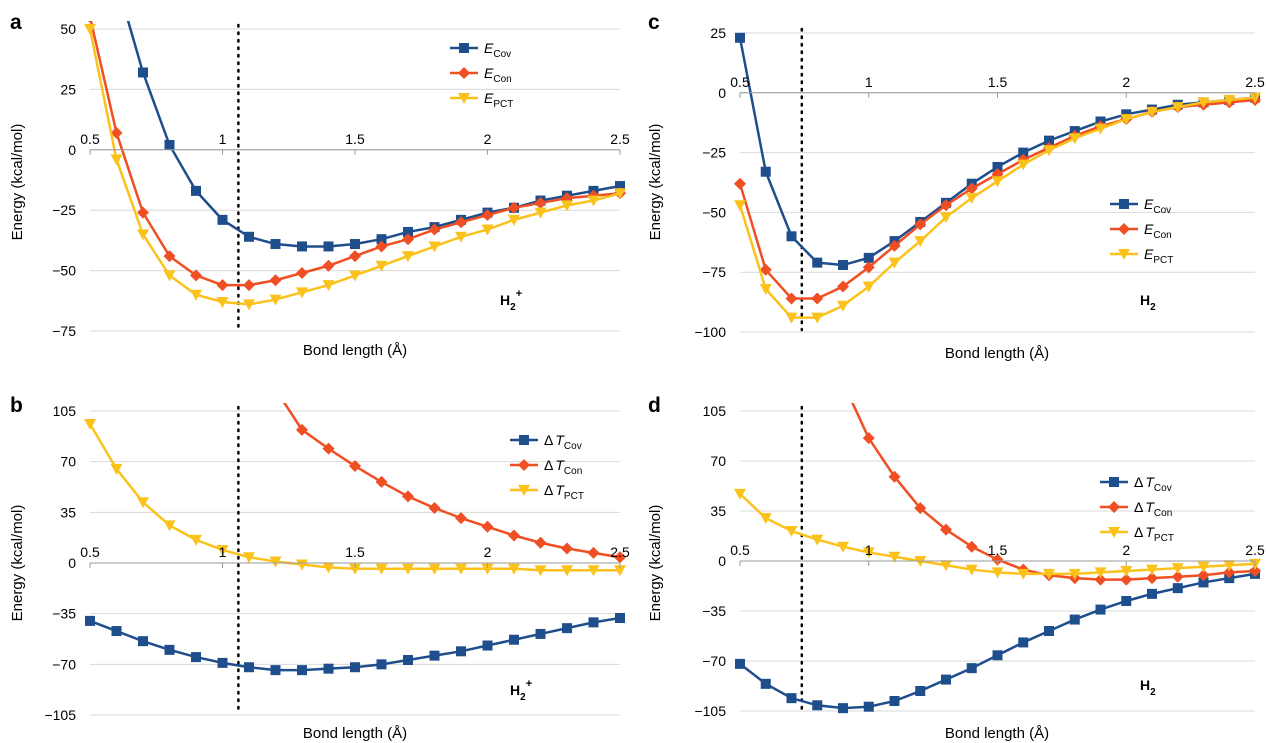 Image resolution: width=1266 pixels, height=743 pixels. What do you see at coordinates (72, 150) in the screenshot?
I see `y-tick-label: 0` at bounding box center [72, 150].